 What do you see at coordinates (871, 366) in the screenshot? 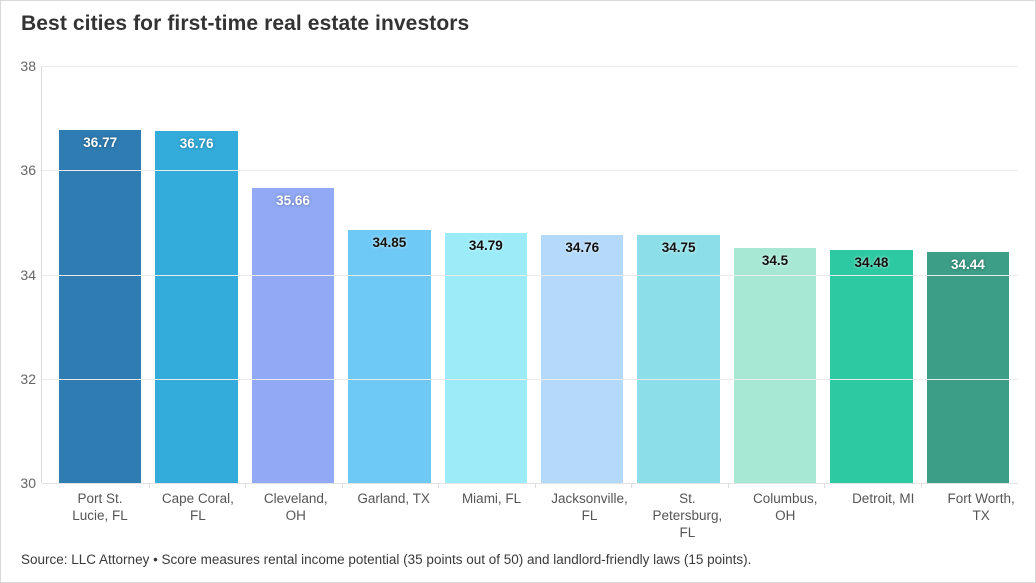
I see `bar: 34.48` at bounding box center [871, 366].